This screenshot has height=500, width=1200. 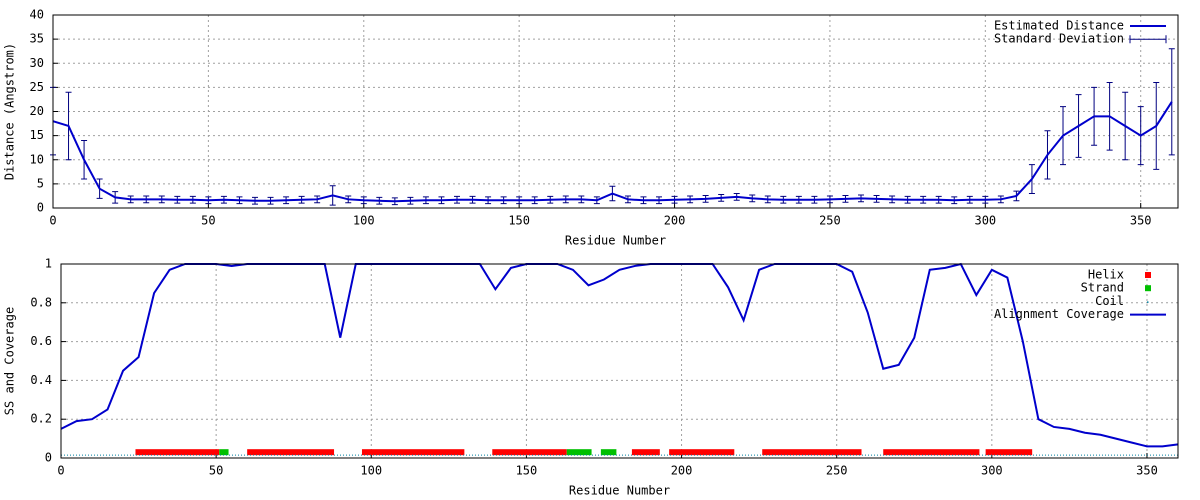 What do you see at coordinates (37, 39) in the screenshot?
I see `y-tick-label: 35` at bounding box center [37, 39].